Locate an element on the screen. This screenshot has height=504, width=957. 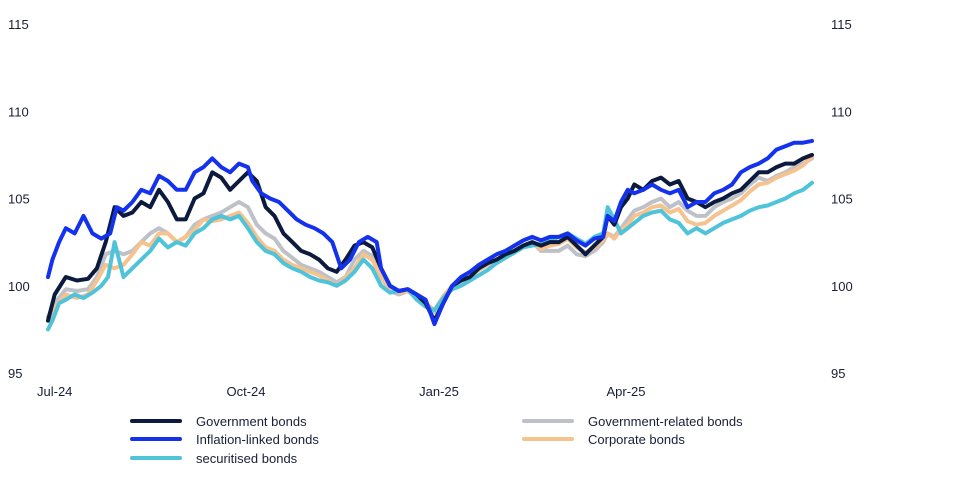
y-axis-left: 95 100 105 110 115 is located at coordinates (19, 199).